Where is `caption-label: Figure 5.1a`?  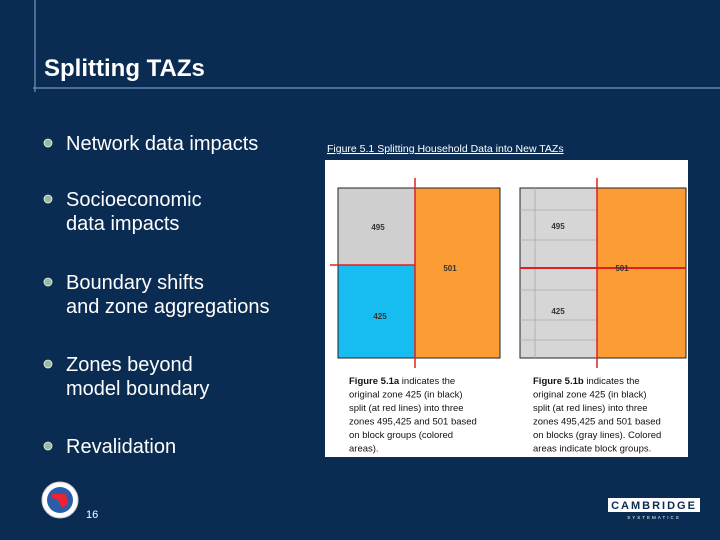 caption-label: Figure 5.1a is located at coordinates (374, 381).